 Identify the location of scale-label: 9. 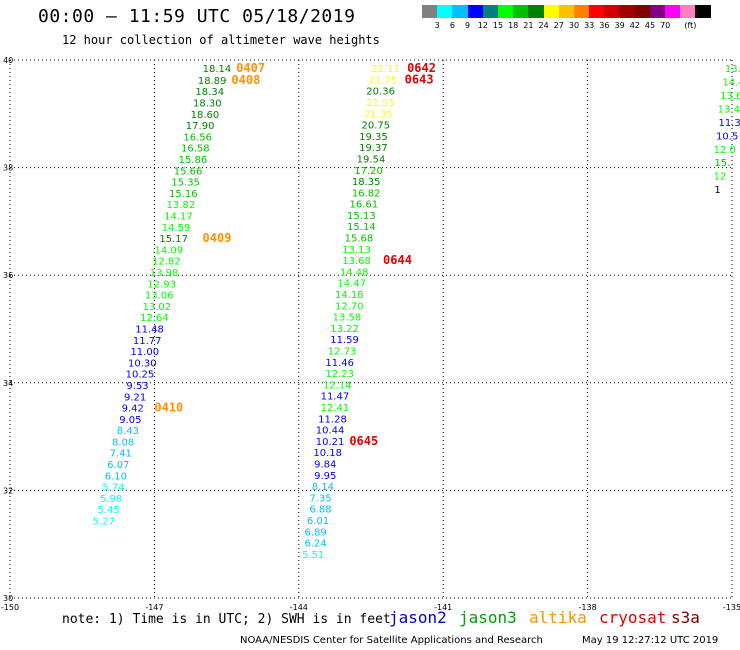
(468, 25).